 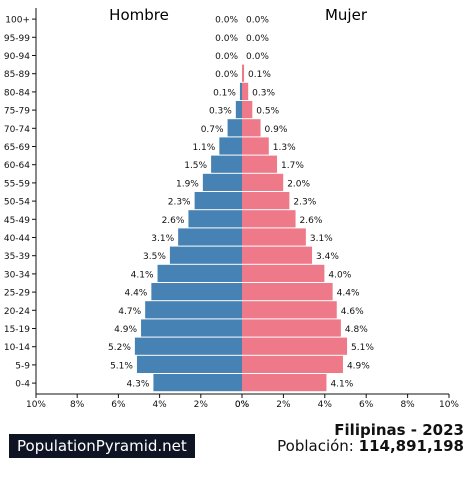 What do you see at coordinates (242, 405) in the screenshot?
I see `xtick-label-right-0%: 0%` at bounding box center [242, 405].